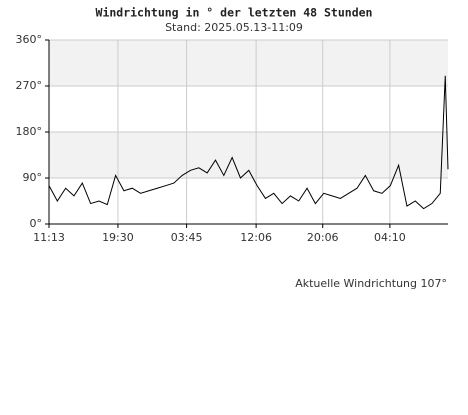  What do you see at coordinates (234, 13) in the screenshot?
I see `chart-title: Windrichtung in ° der letzten 48 Stunden` at bounding box center [234, 13].